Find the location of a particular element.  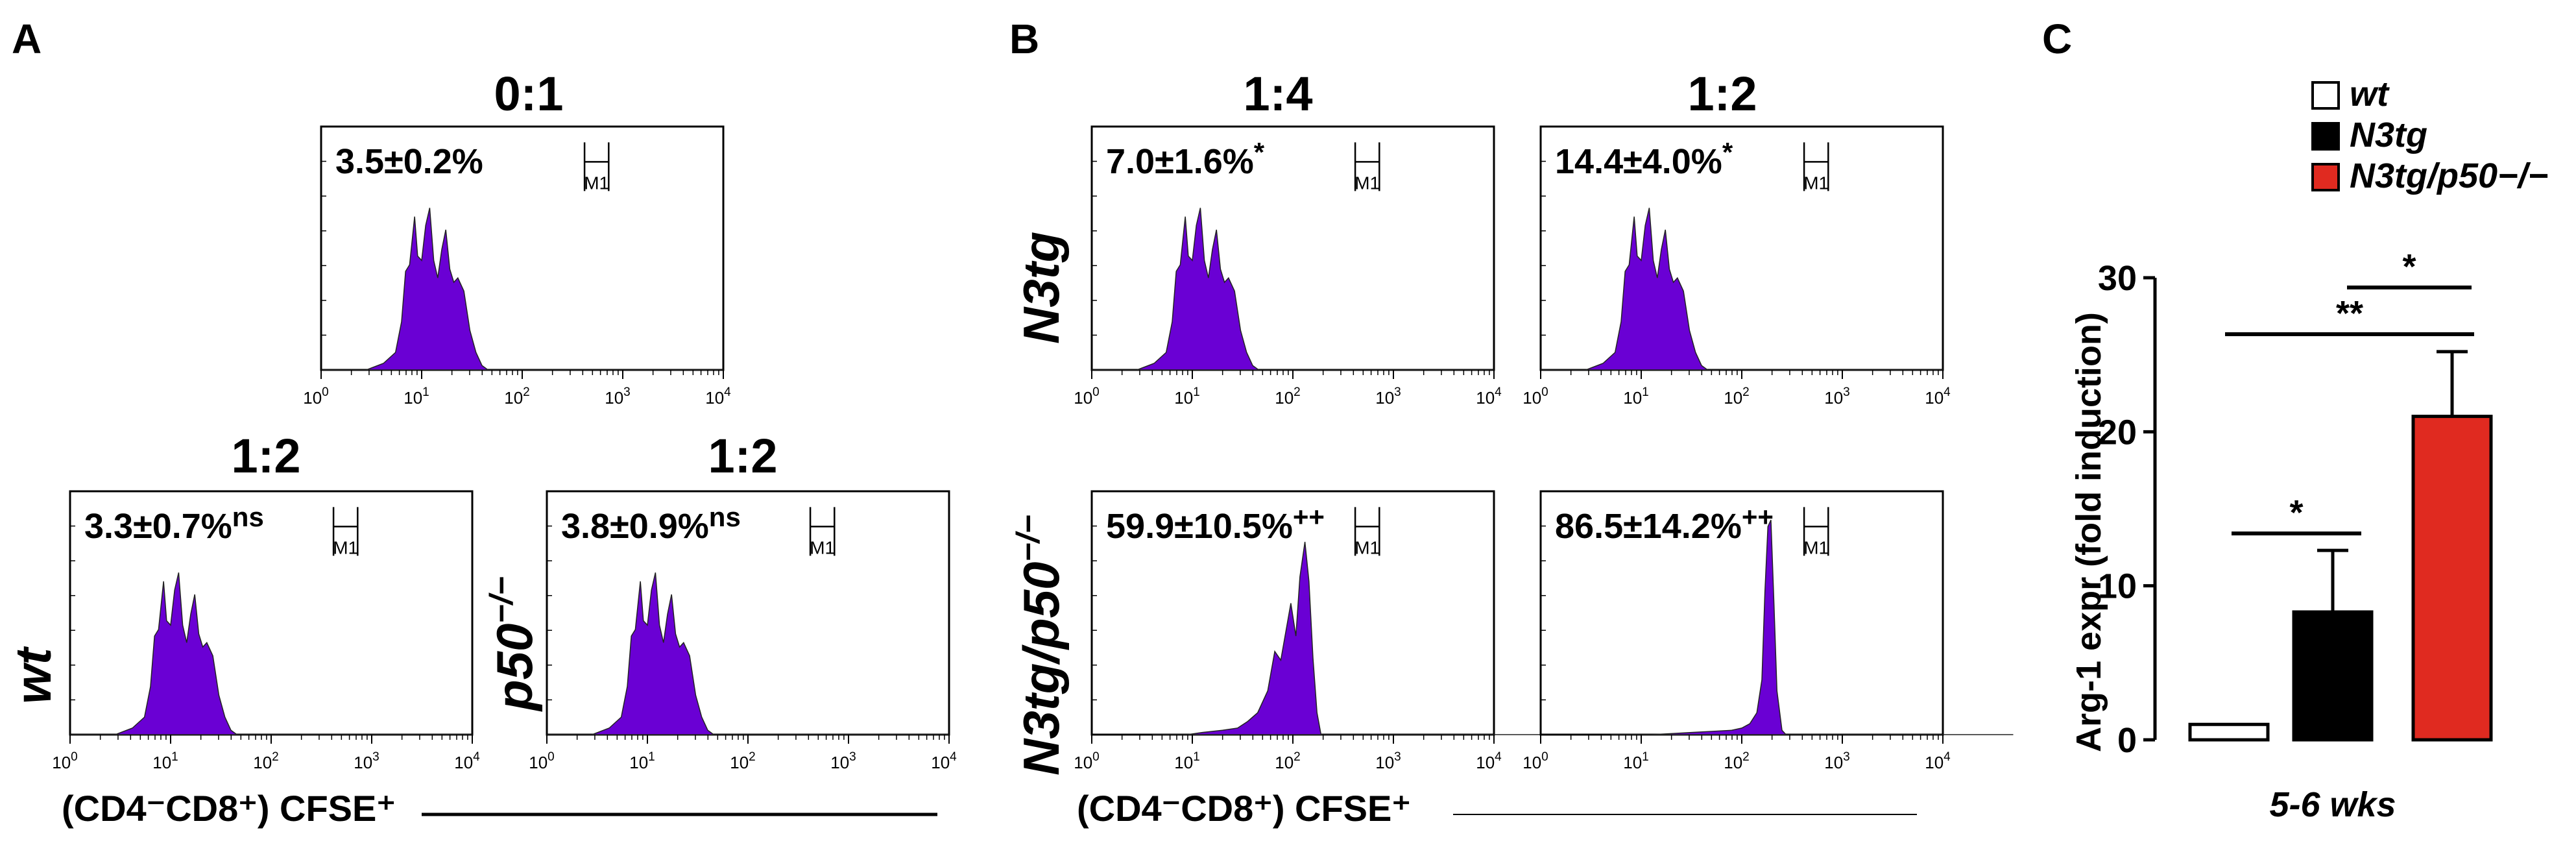

ratio-header-1-4: 1:4 is located at coordinates (1278, 94).